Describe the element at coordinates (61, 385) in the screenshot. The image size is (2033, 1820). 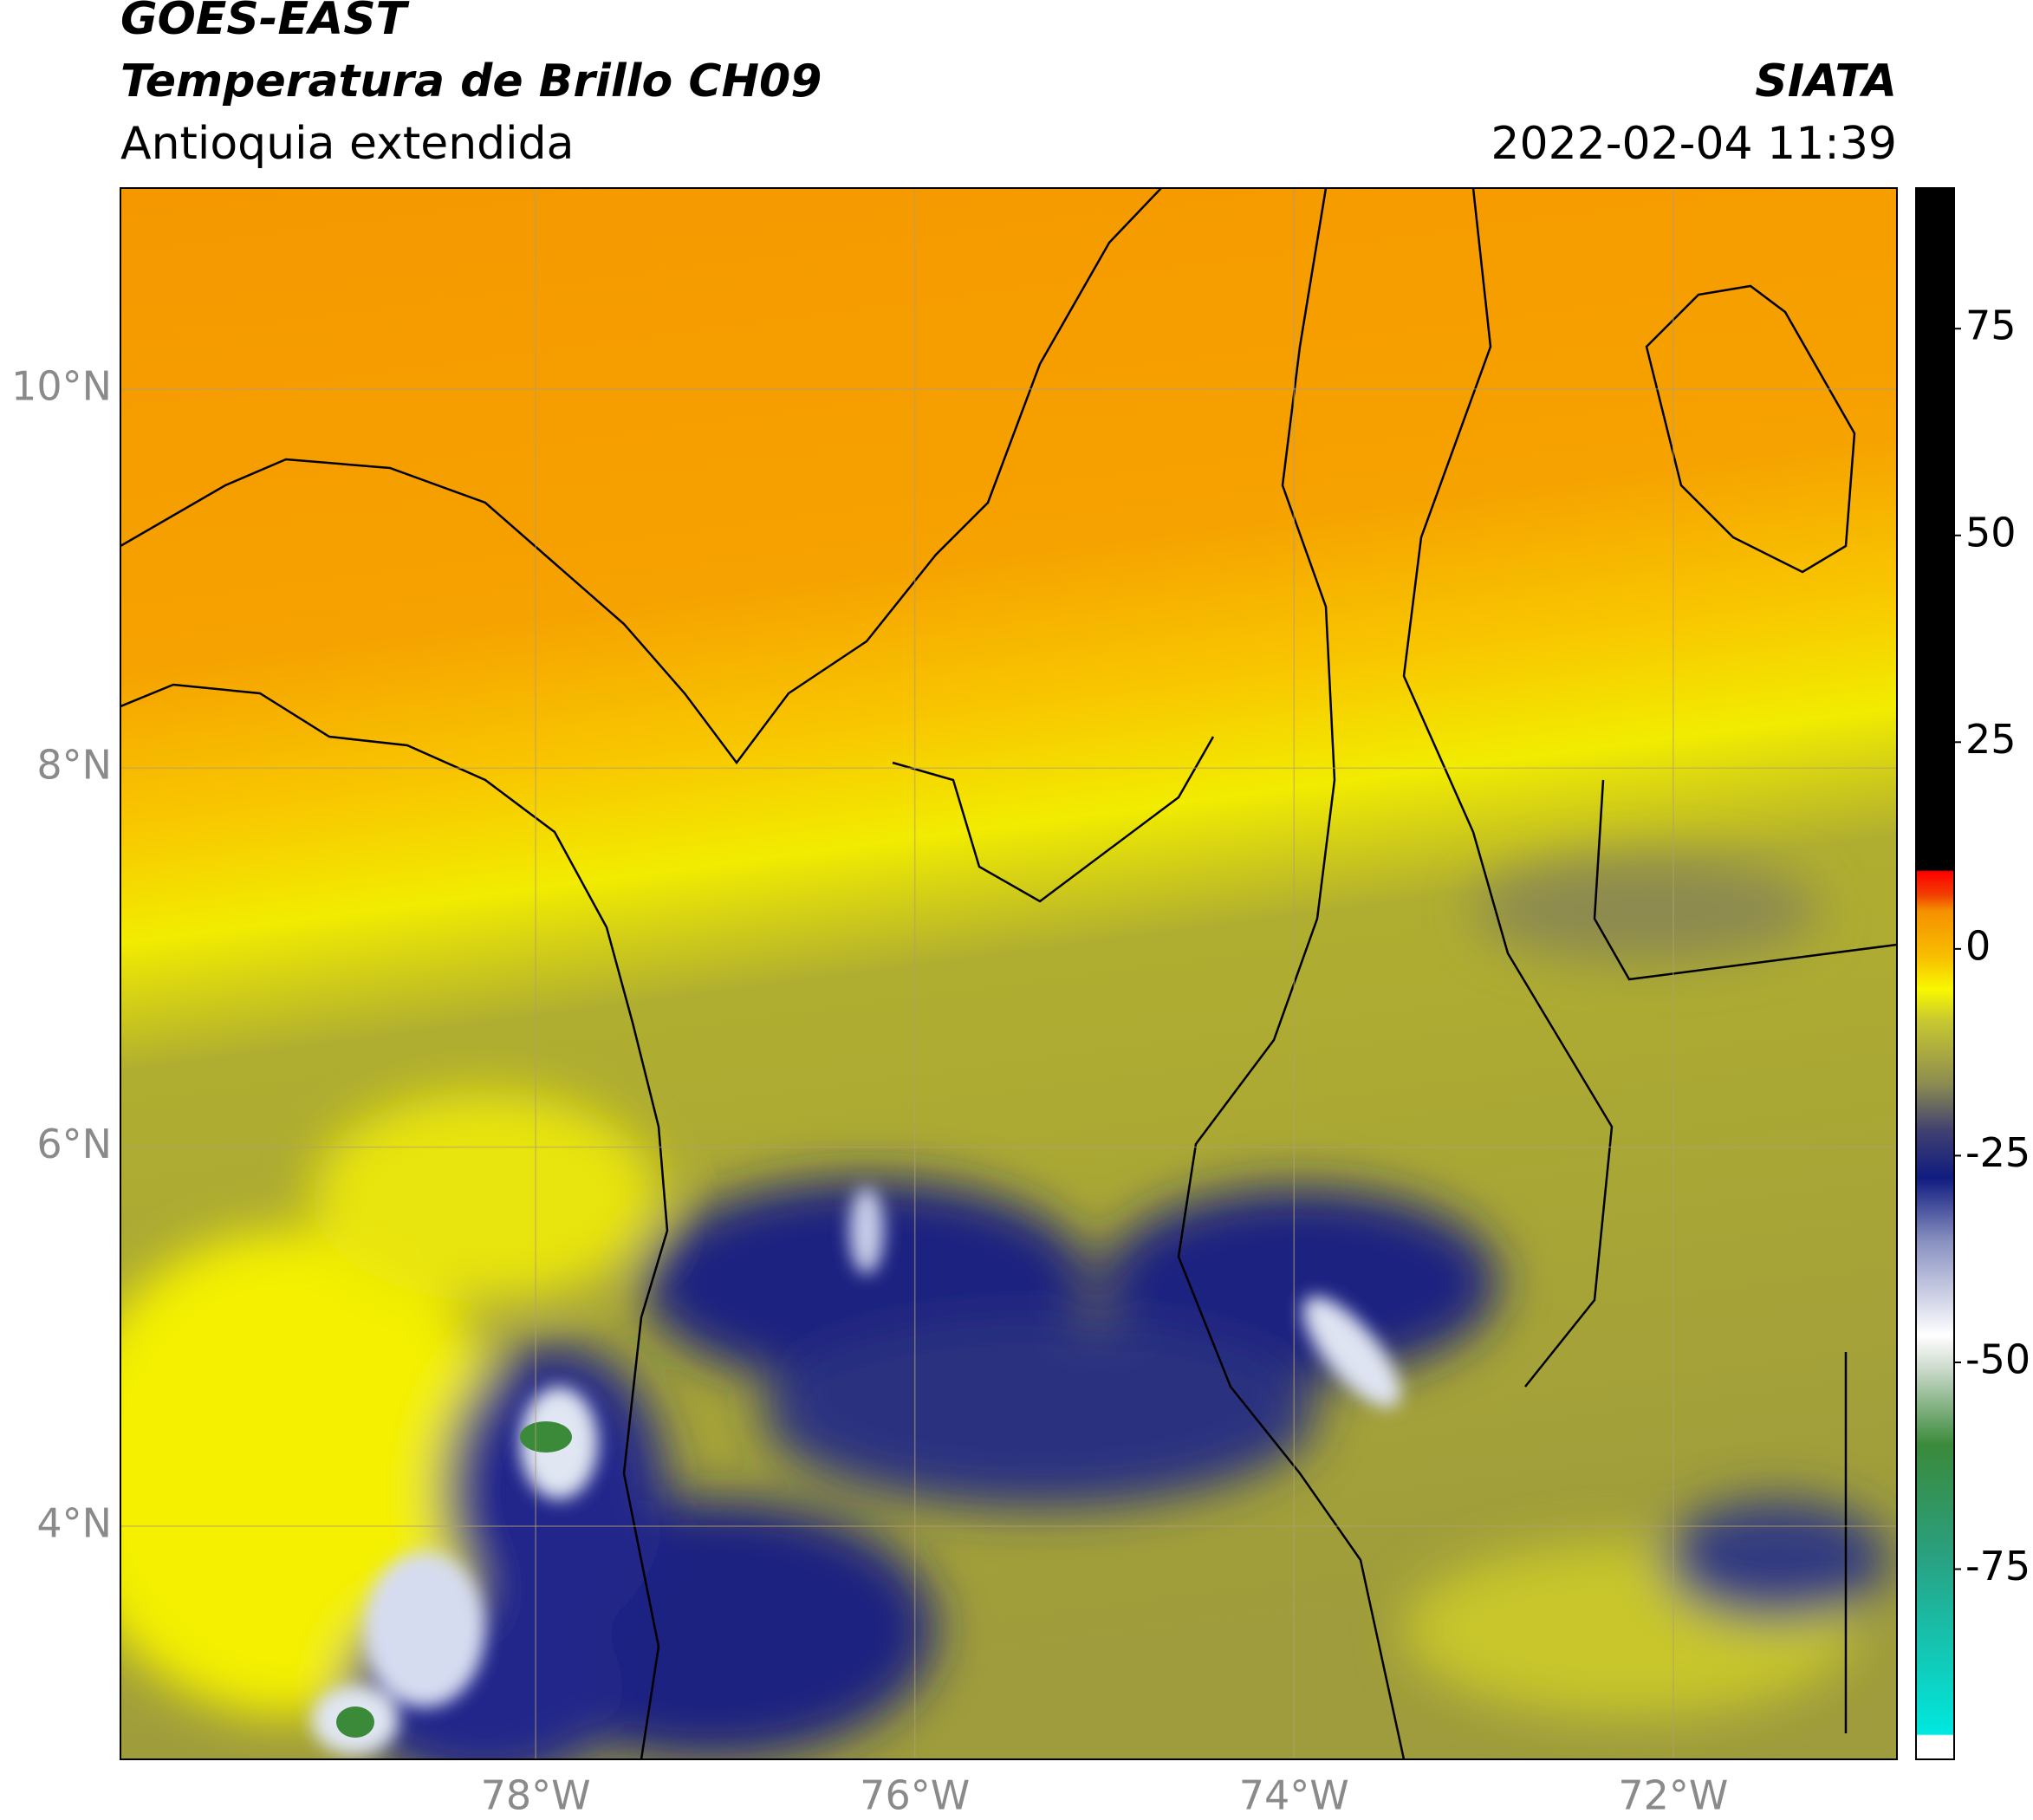
I see `y-tick-label: 10°N` at that location.